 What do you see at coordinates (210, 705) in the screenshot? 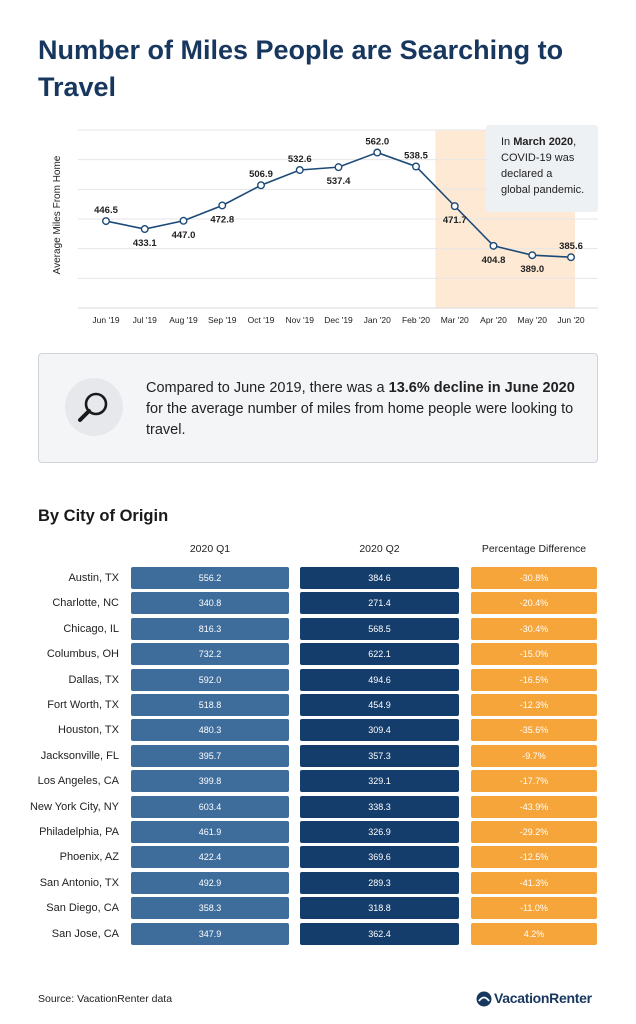
I see `q1-cell: 518.8` at bounding box center [210, 705].